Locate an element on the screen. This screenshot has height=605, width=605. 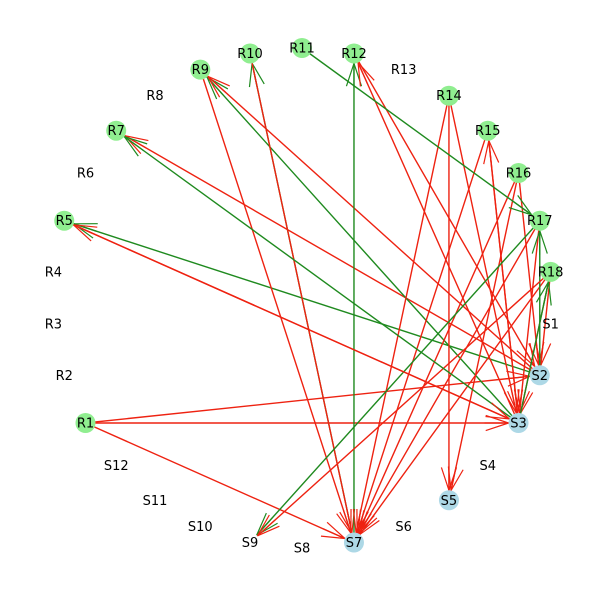
node-label: R18 is located at coordinates (551, 272).